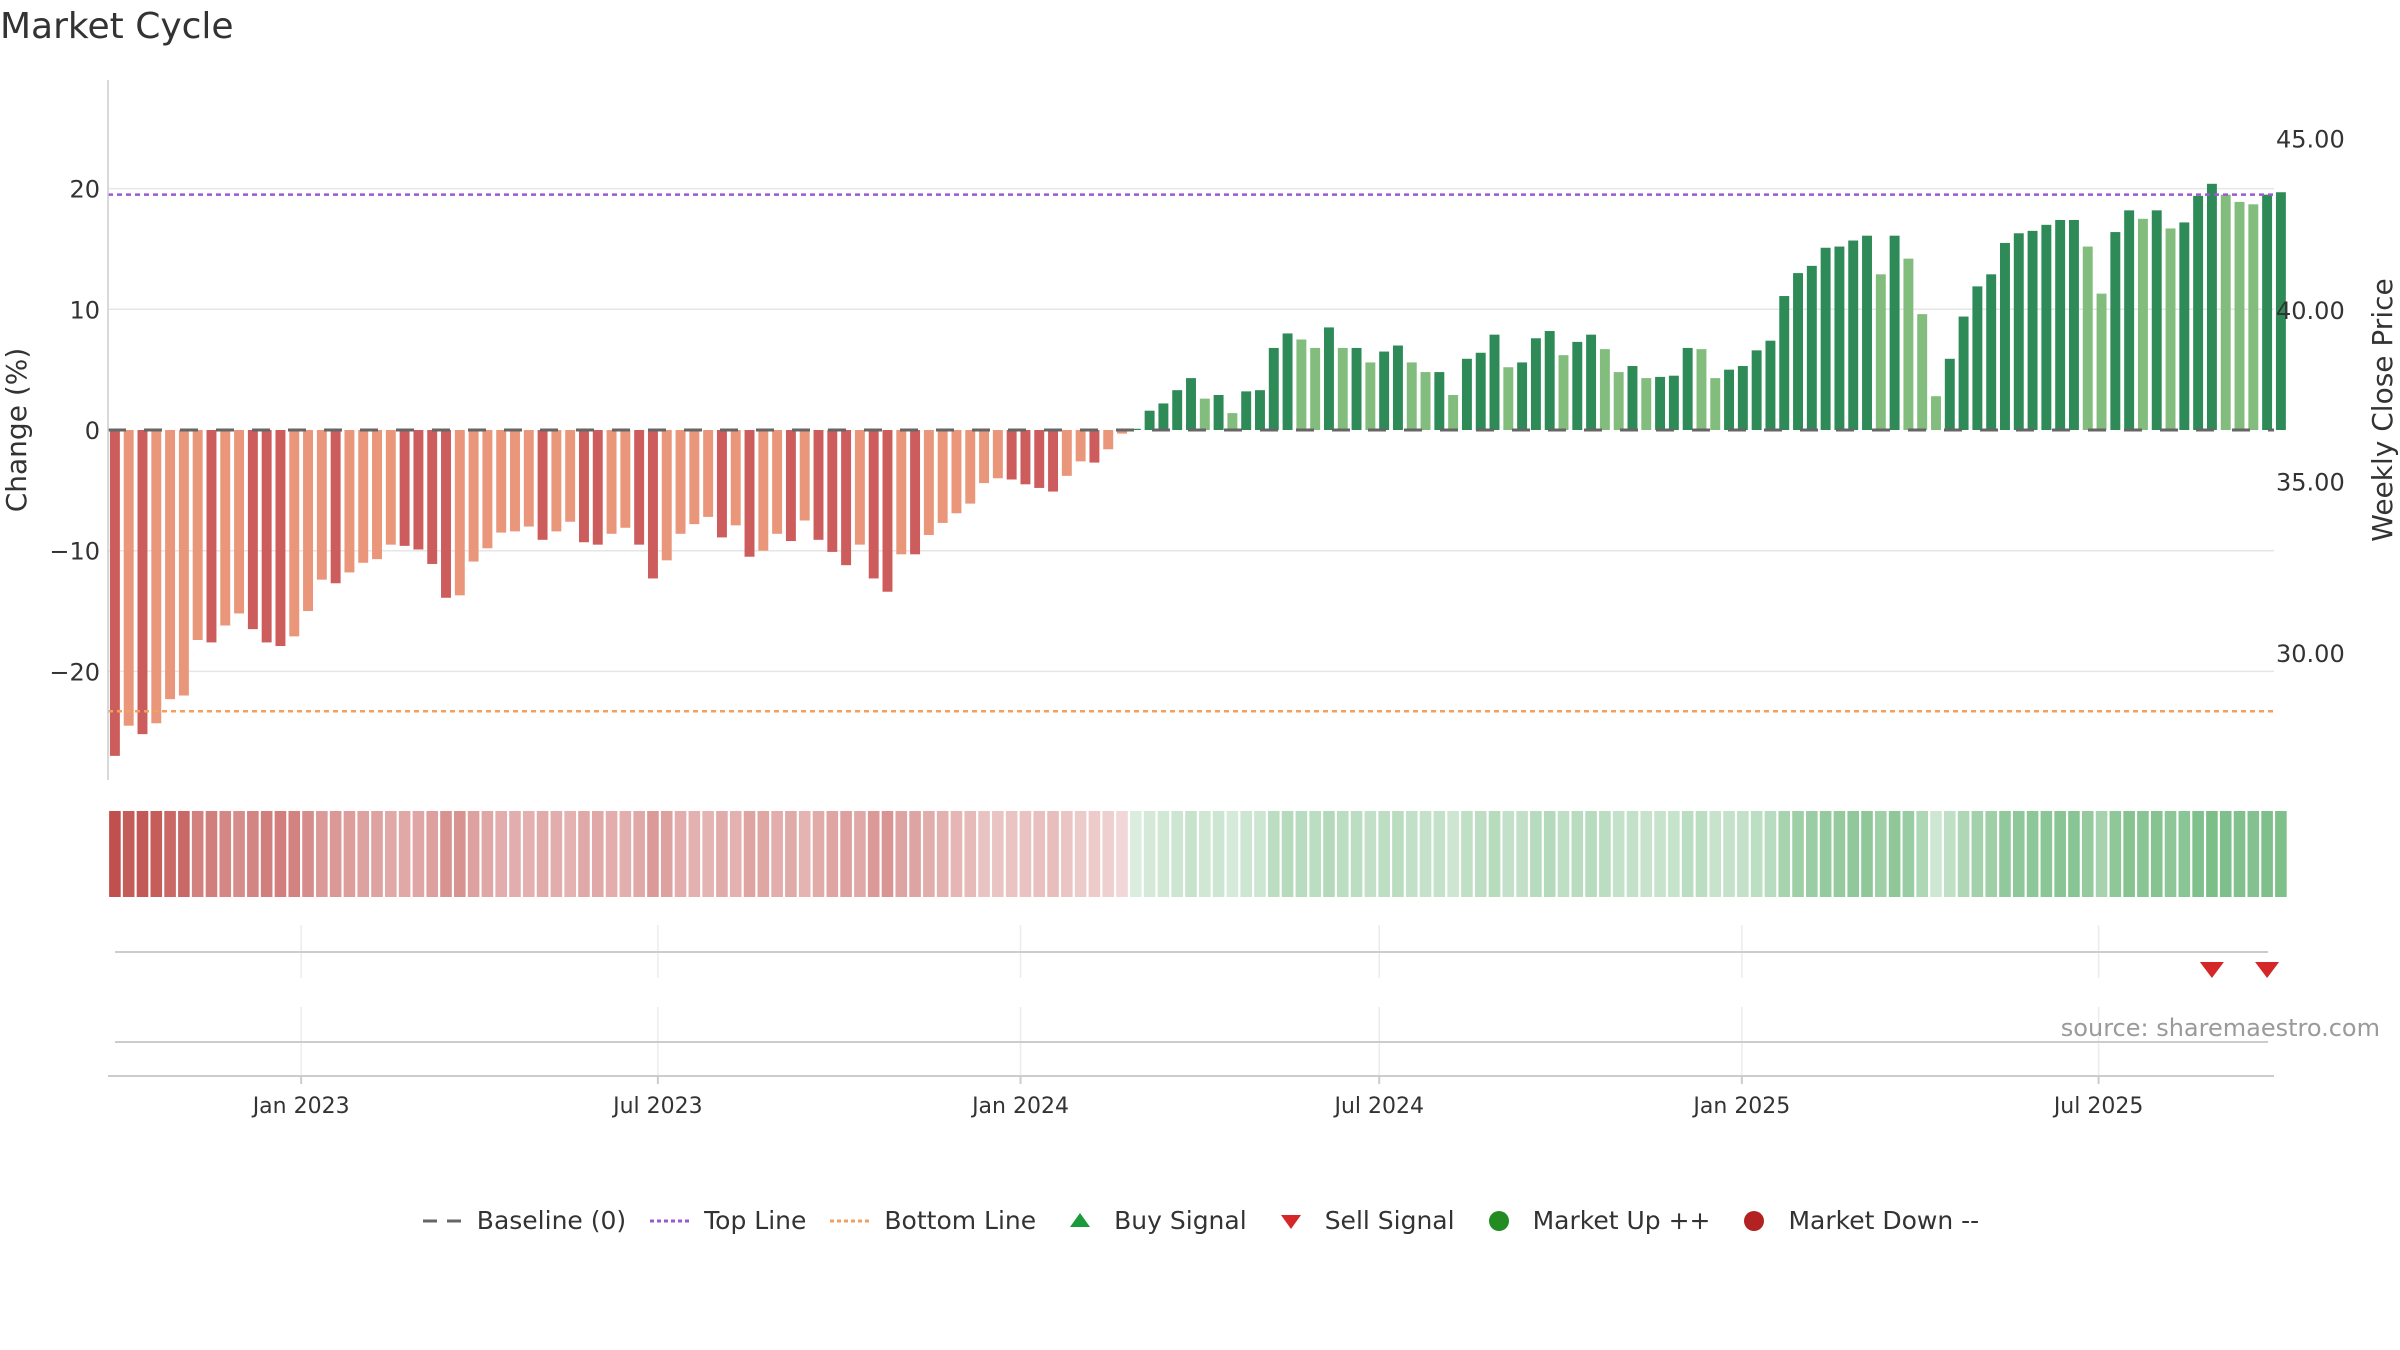 This screenshot has width=2400, height=1350. I want to click on legend-label: Market Up ++, so click(1621, 1220).